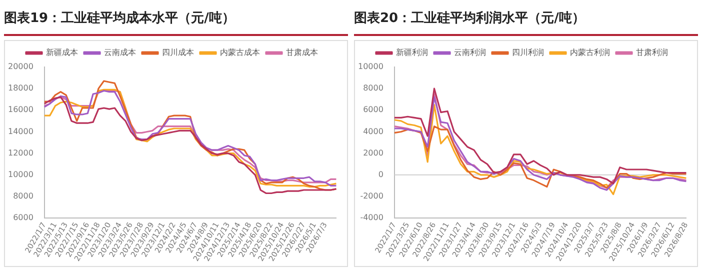  What do you see at coordinates (381, 174) in the screenshot?
I see `y-tick-label: 0` at bounding box center [381, 174].